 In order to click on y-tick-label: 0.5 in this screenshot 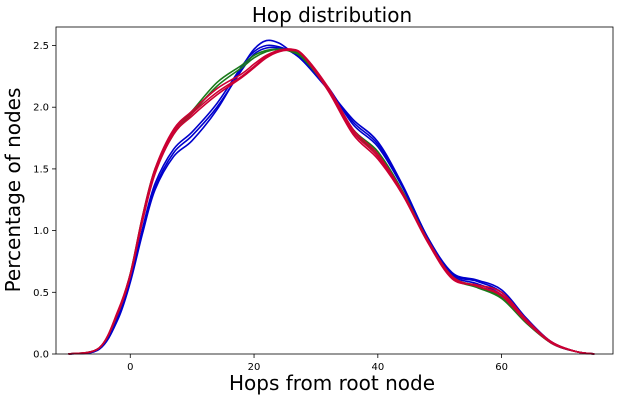, I will do `click(41, 293)`.